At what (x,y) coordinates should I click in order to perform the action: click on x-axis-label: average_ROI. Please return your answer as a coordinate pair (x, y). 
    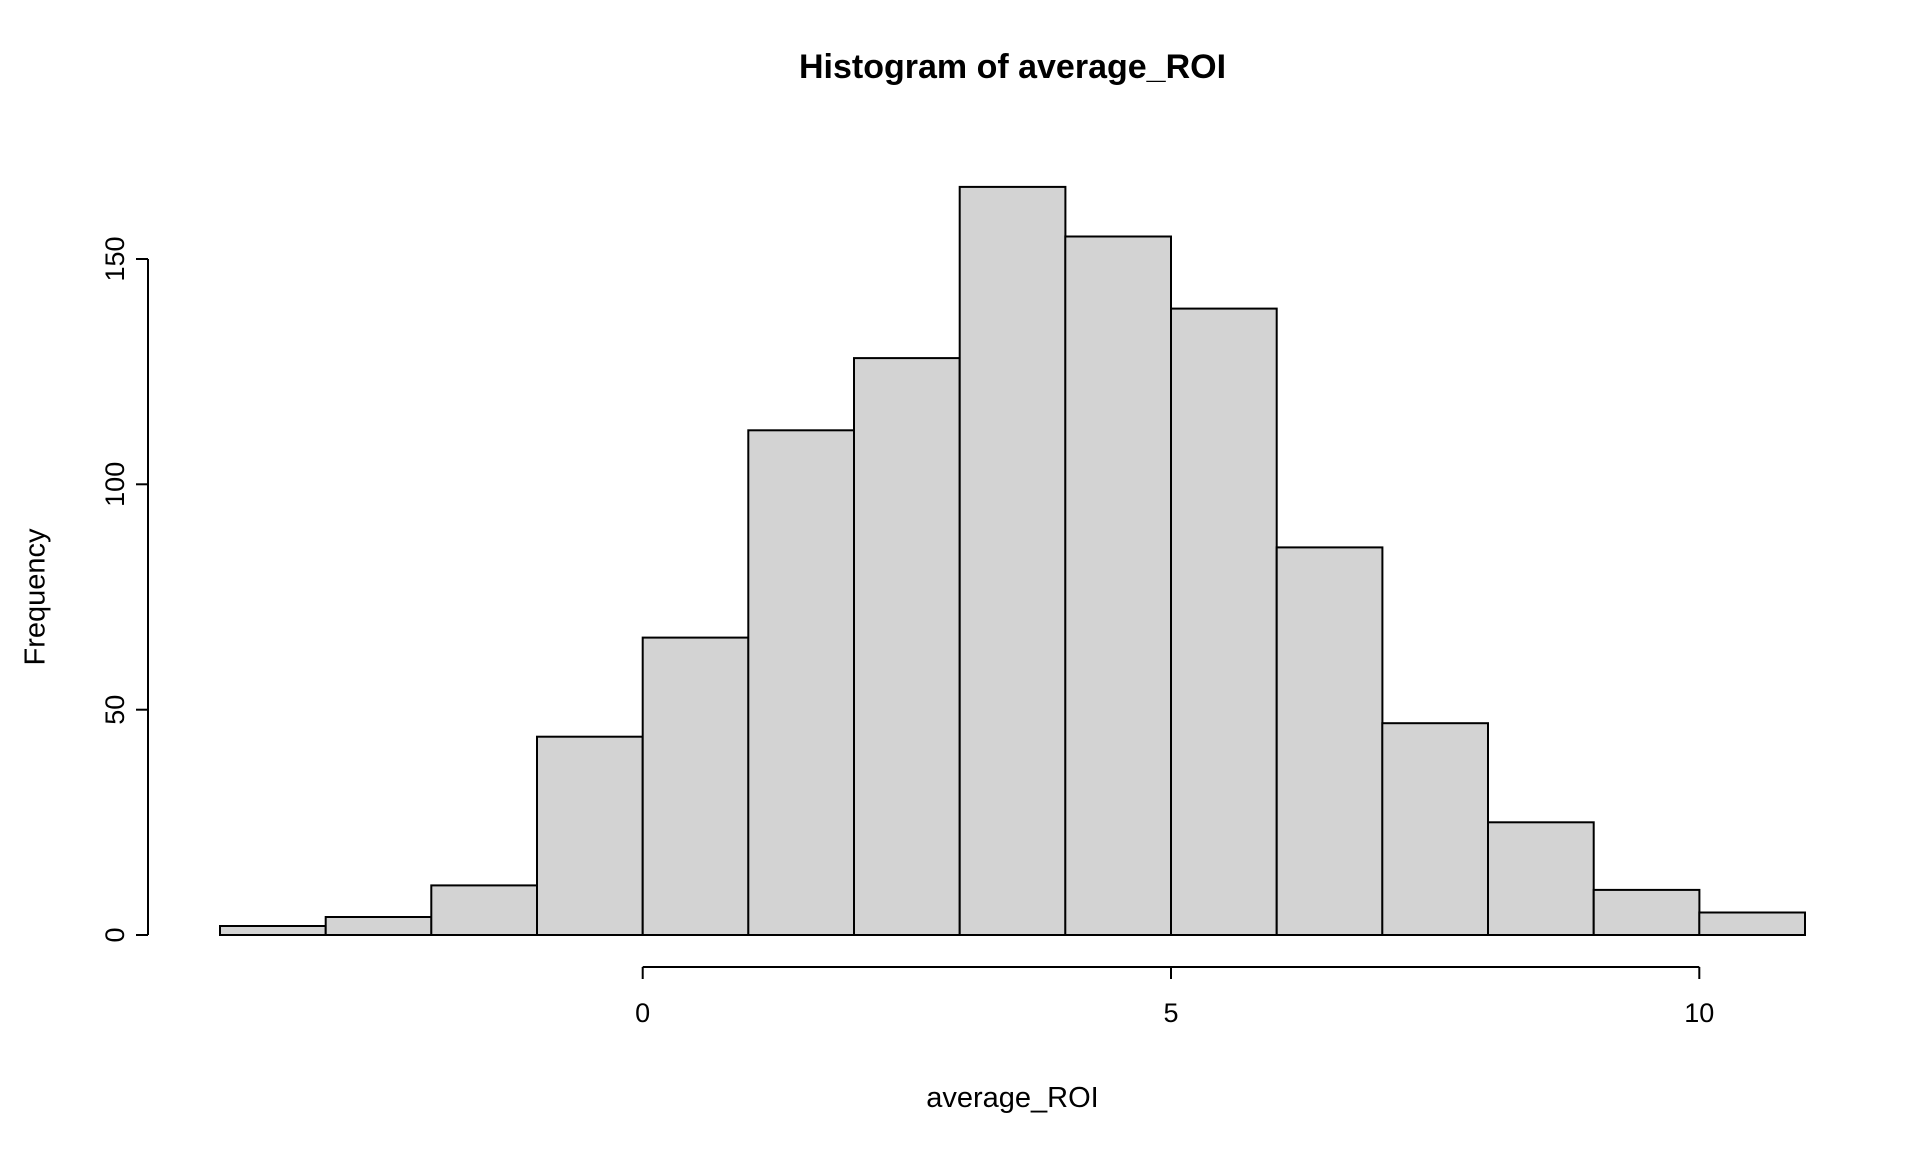
    Looking at the image, I should click on (1012, 1098).